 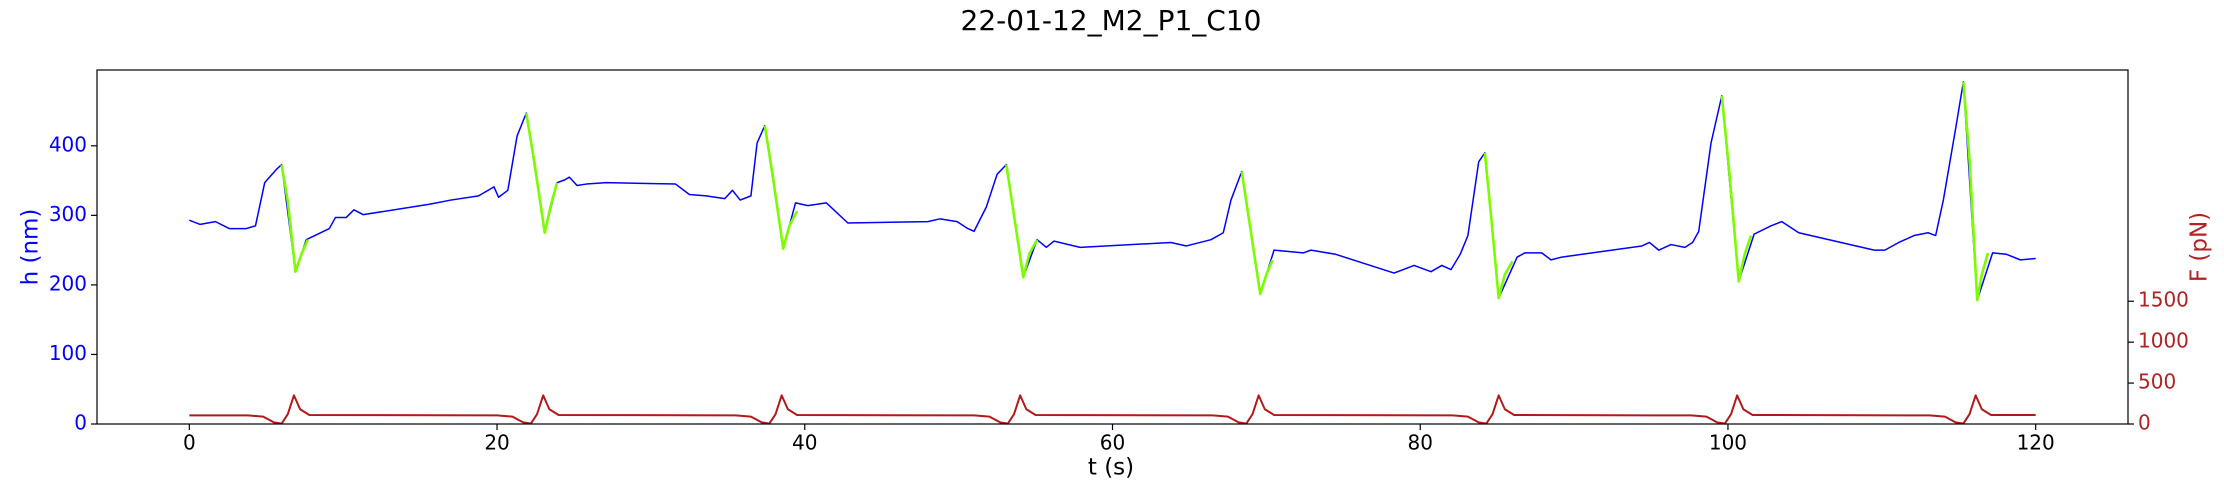 What do you see at coordinates (1111, 468) in the screenshot?
I see `x-axis-label: t (s)` at bounding box center [1111, 468].